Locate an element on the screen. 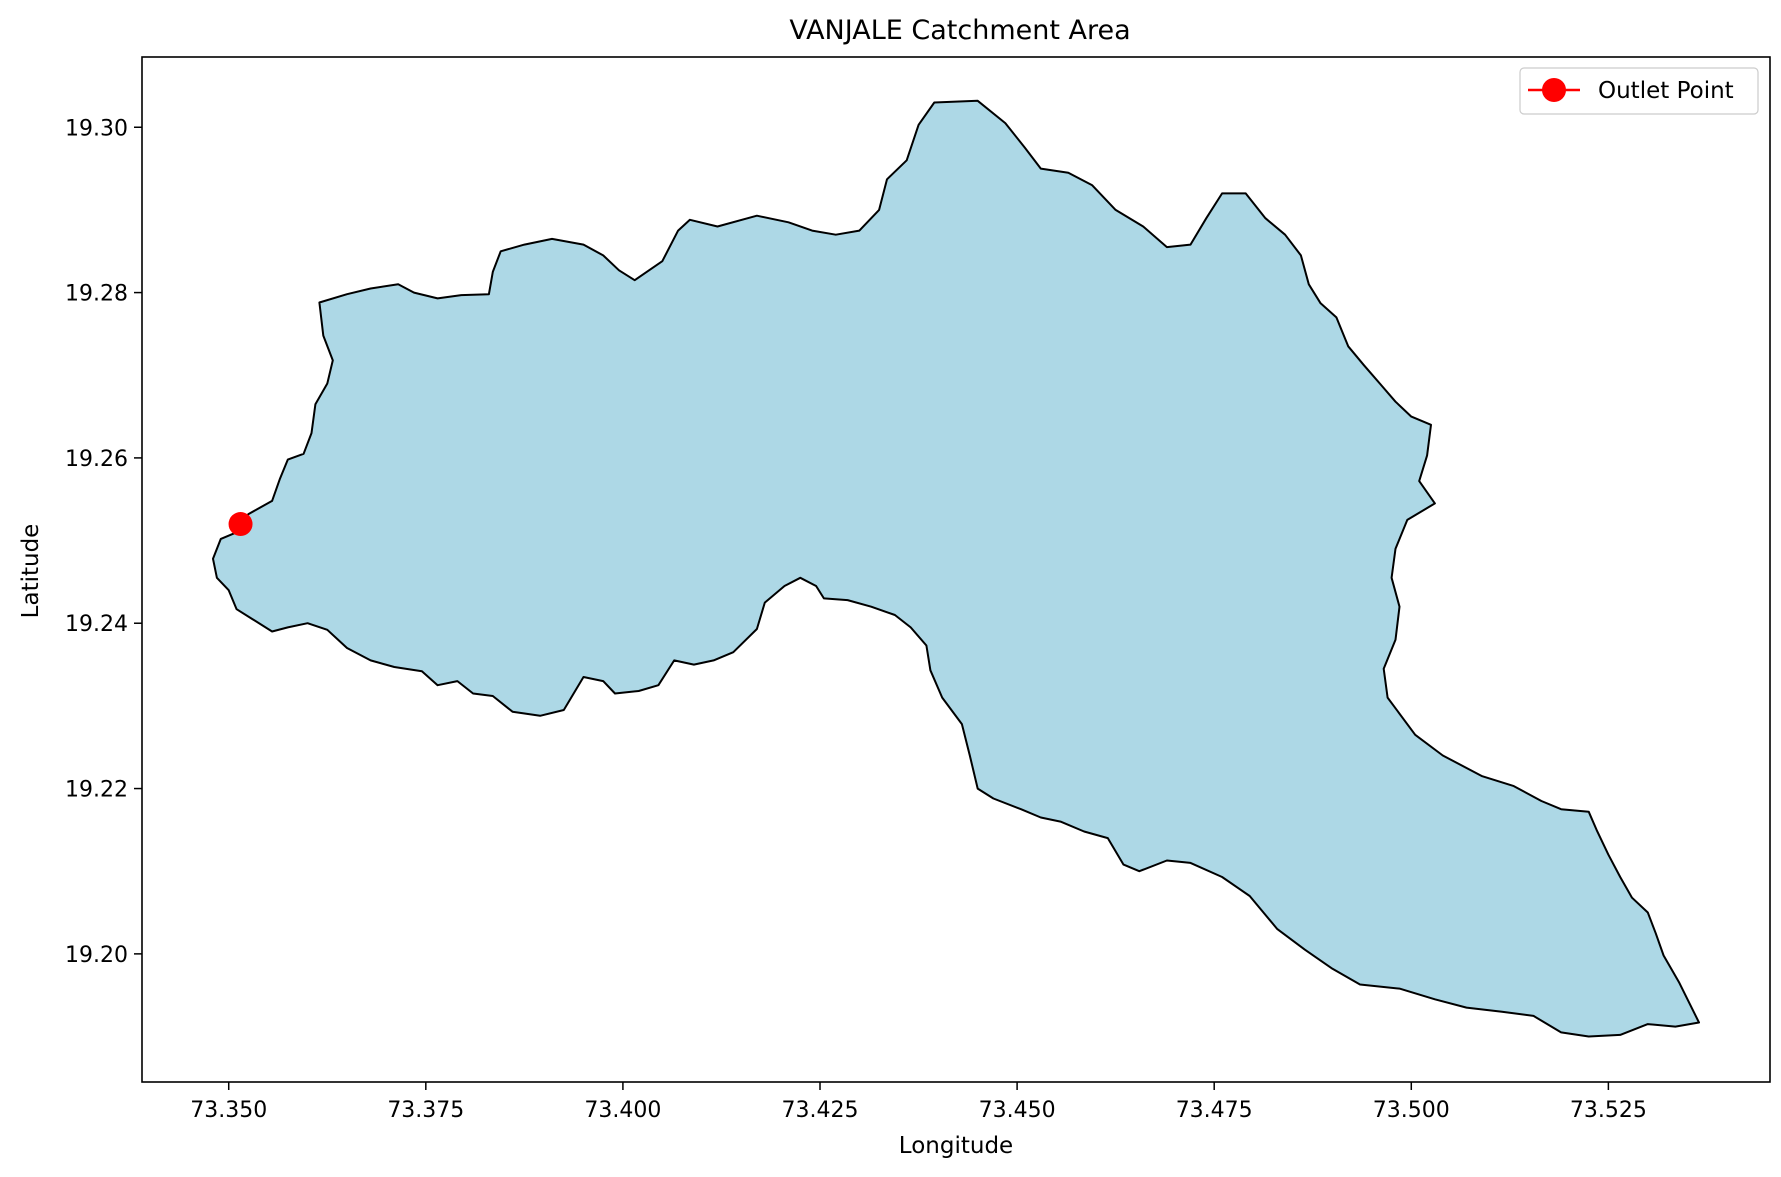  x-tick-label: 73.350 is located at coordinates (228, 1110).